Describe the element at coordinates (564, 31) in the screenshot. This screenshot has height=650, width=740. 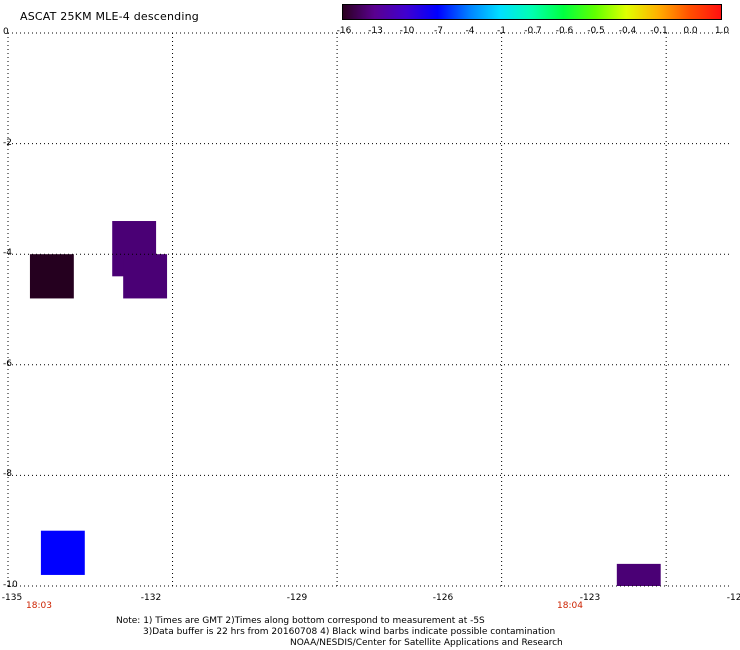
I see `colorbar-label: -0.6` at that location.